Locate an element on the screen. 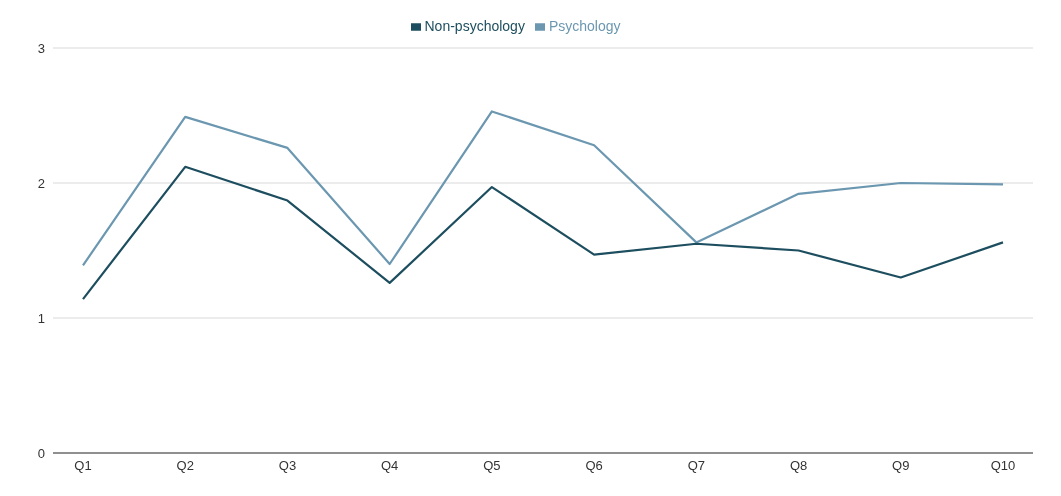 Image resolution: width=1061 pixels, height=496 pixels. x-tick-label: Q2 is located at coordinates (185, 466).